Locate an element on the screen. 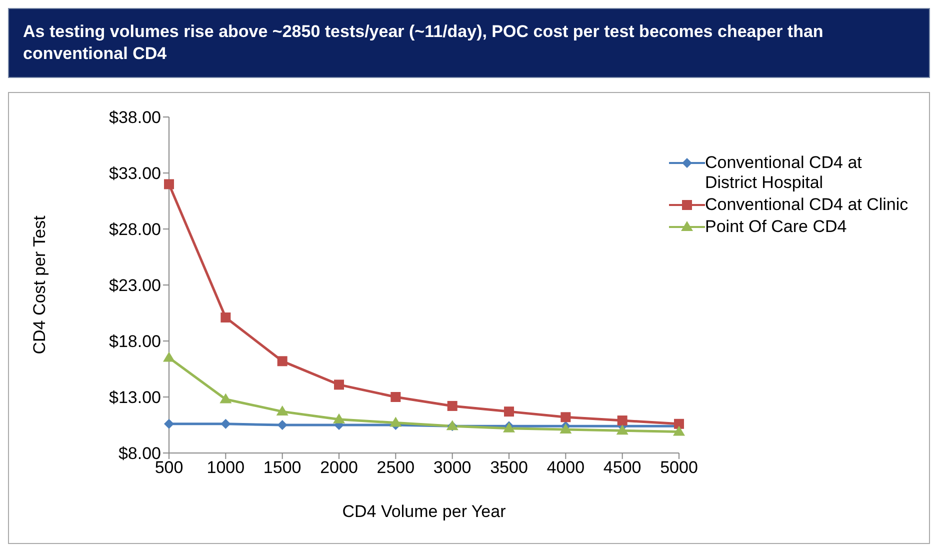 The image size is (938, 553). x-tick-label: 3500 is located at coordinates (509, 468).